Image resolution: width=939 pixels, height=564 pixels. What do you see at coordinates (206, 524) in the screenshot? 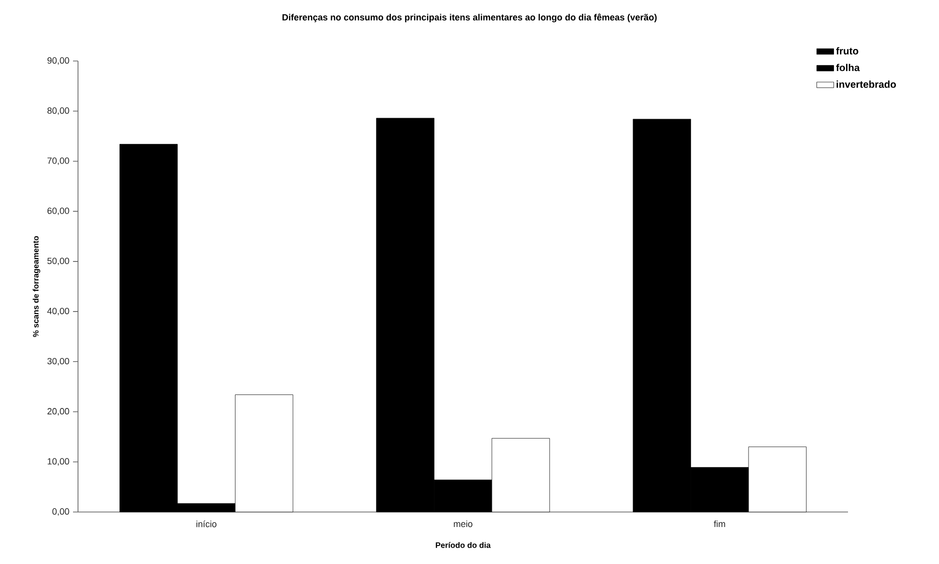
I see `x-tick-label: início` at bounding box center [206, 524].